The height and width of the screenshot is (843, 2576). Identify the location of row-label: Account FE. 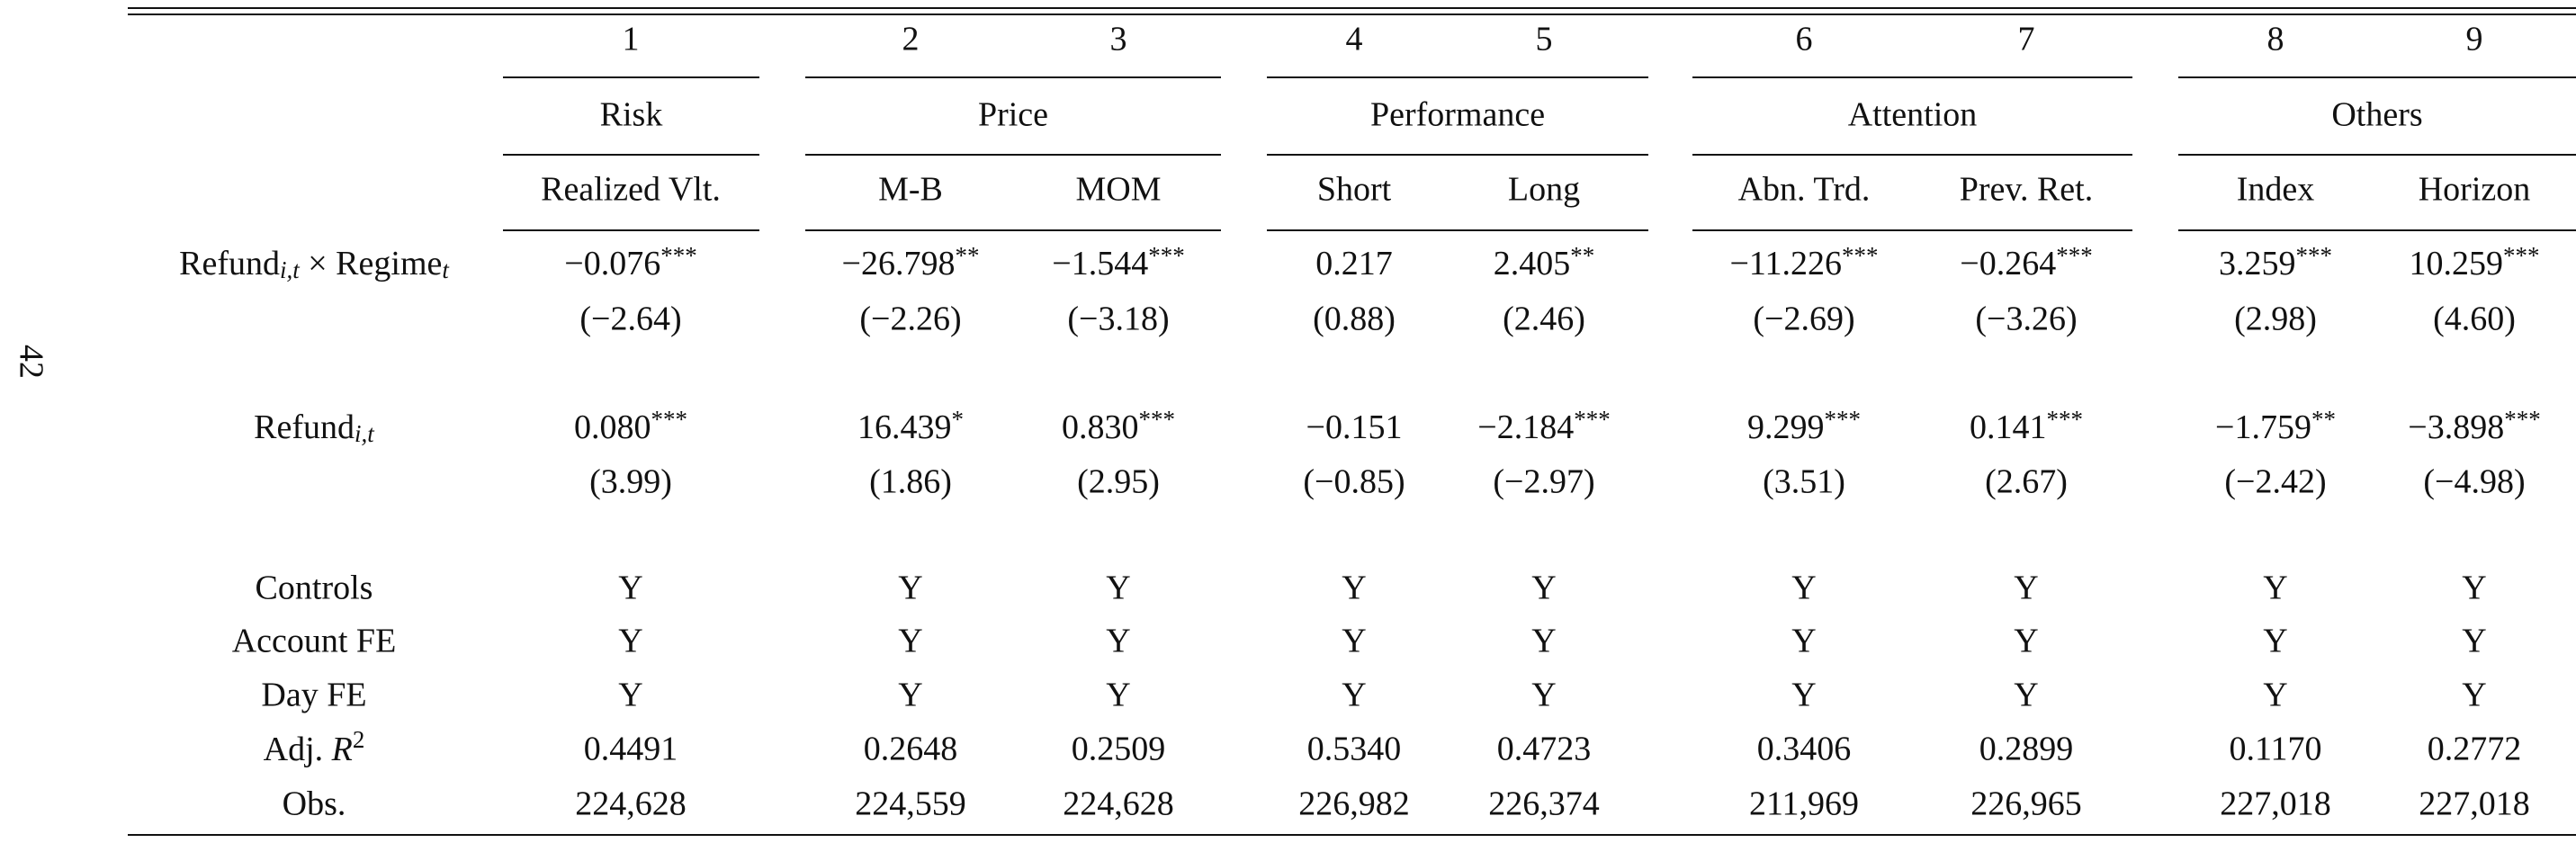
(315, 641).